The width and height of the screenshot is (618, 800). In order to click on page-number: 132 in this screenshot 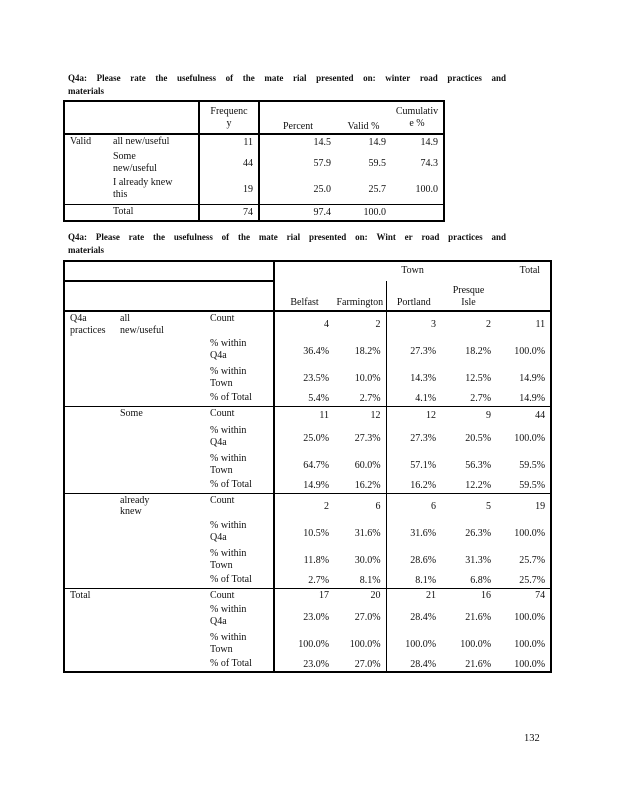, I will do `click(532, 738)`.